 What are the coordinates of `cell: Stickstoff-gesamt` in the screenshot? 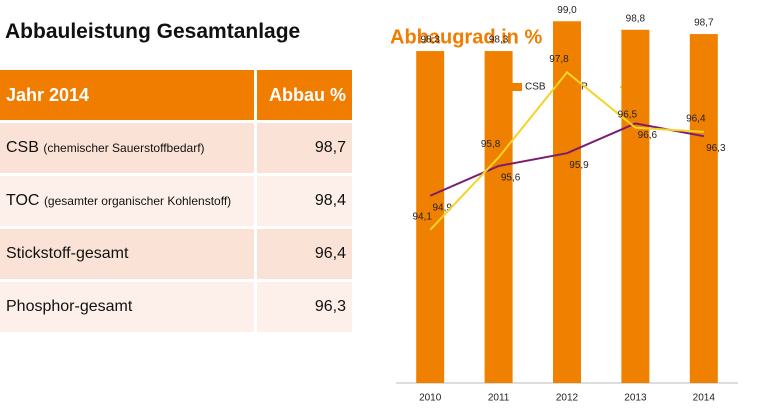 It's located at (128, 253).